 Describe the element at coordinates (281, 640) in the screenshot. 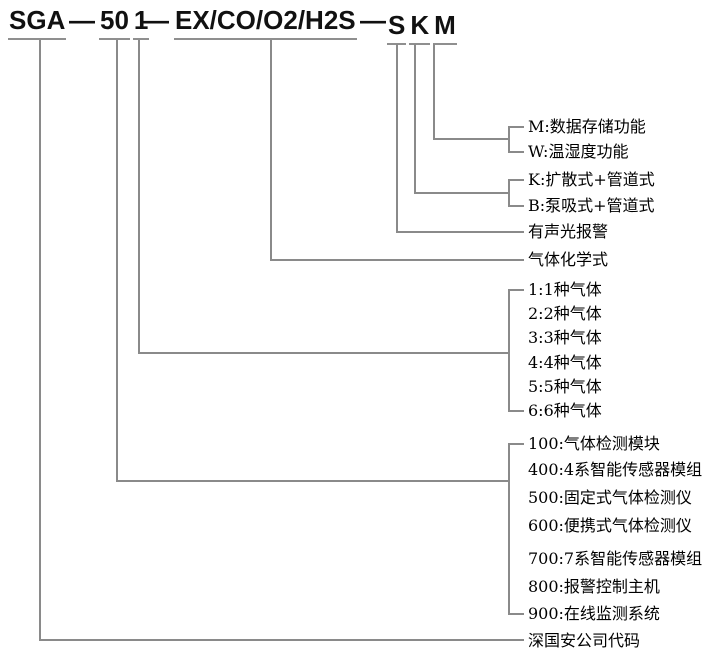

I see `connector-brand-horizontal` at that location.